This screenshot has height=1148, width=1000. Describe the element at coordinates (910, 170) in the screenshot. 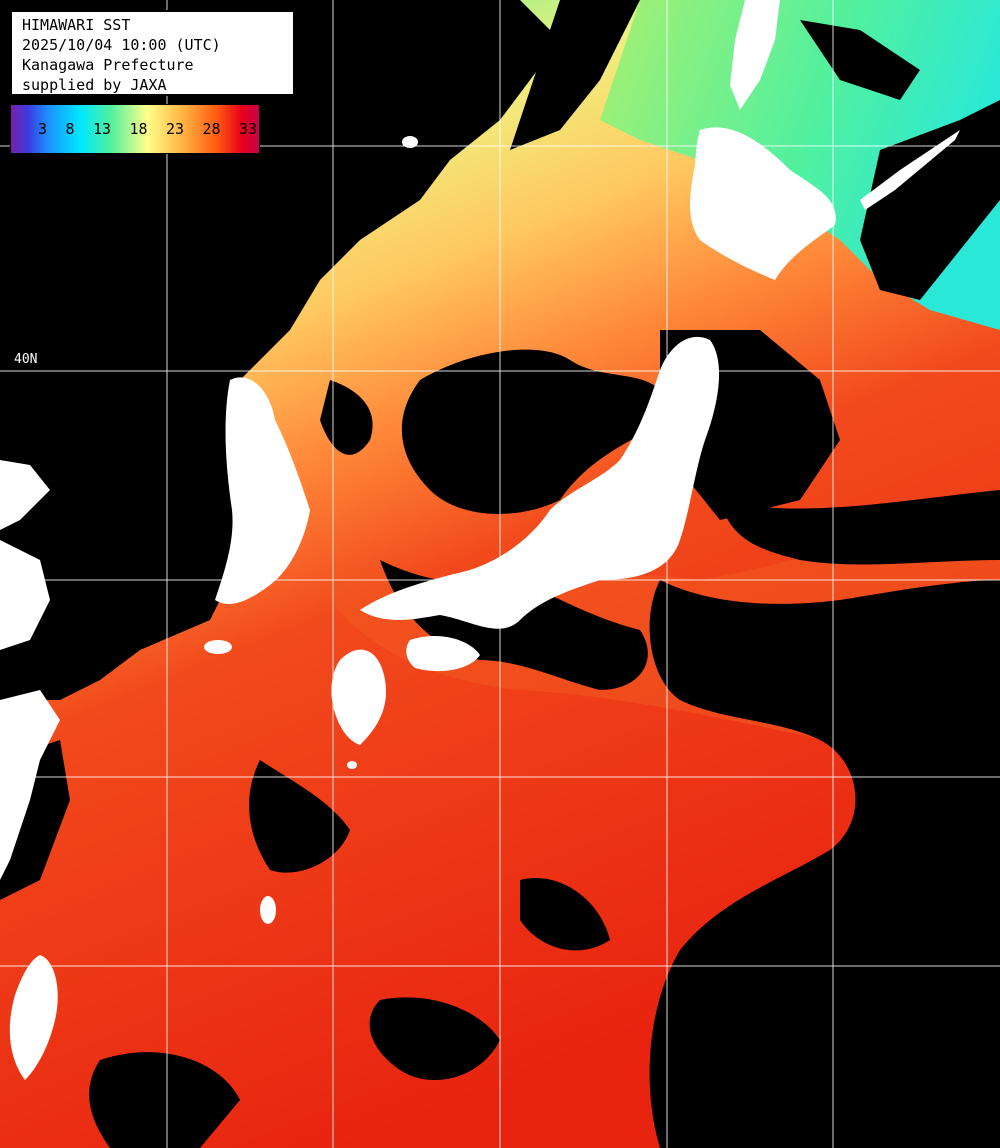

I see `land-kurils` at that location.